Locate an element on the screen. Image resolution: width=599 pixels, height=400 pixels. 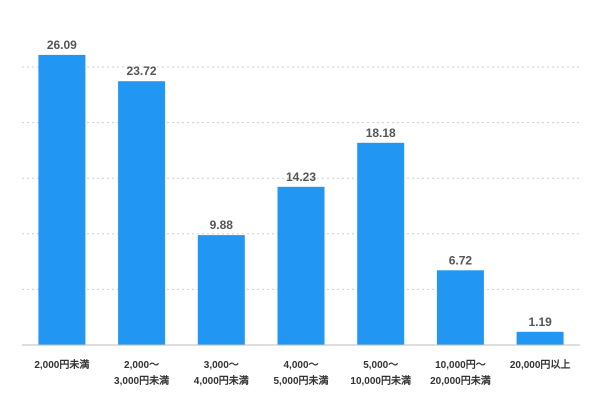
x-tick-label-line: 10,000円未満 is located at coordinates (380, 380).